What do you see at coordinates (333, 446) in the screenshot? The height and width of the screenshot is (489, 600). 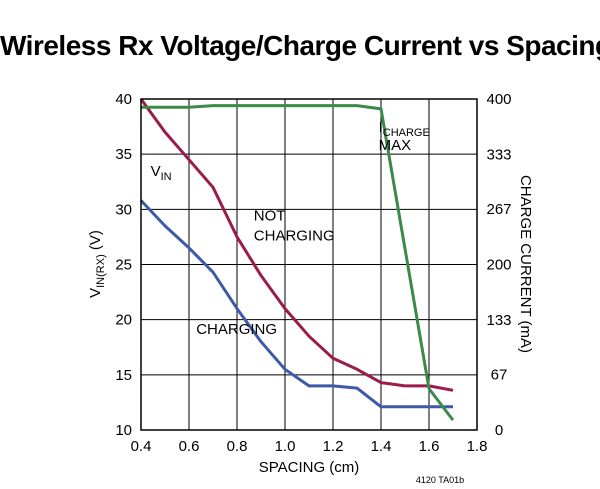 I see `x-tick-label: 1.2` at bounding box center [333, 446].